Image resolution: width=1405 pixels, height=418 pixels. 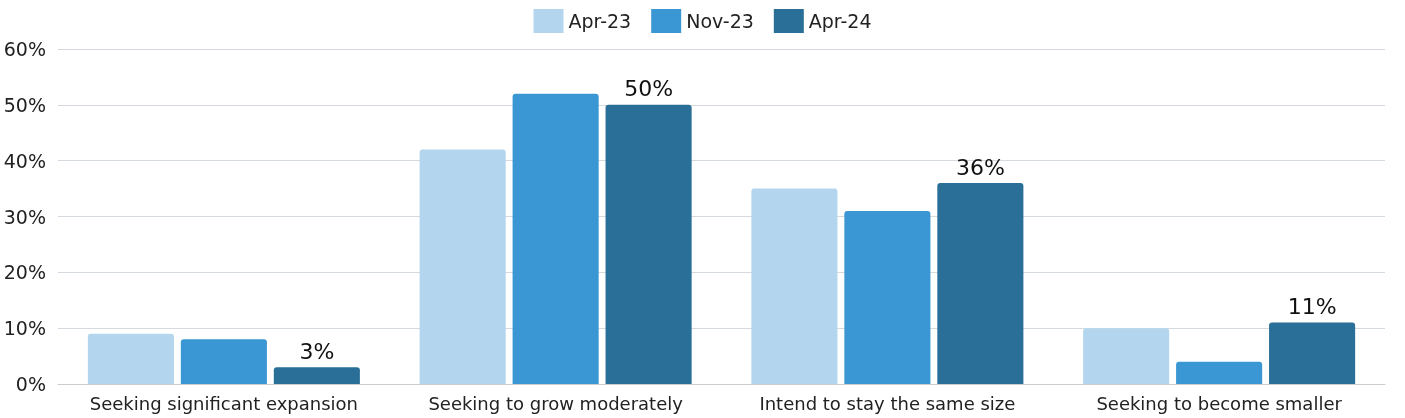 I want to click on legend-label: Apr-24, so click(x=840, y=21).